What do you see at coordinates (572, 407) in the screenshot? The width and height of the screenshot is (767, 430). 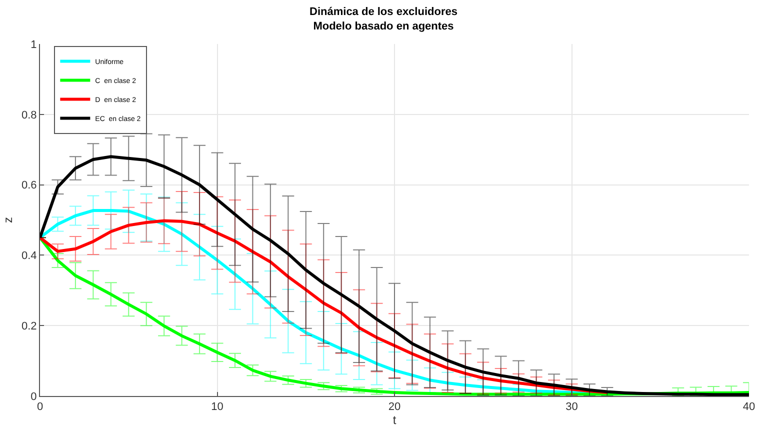 I see `x-tick-label: 30` at bounding box center [572, 407].